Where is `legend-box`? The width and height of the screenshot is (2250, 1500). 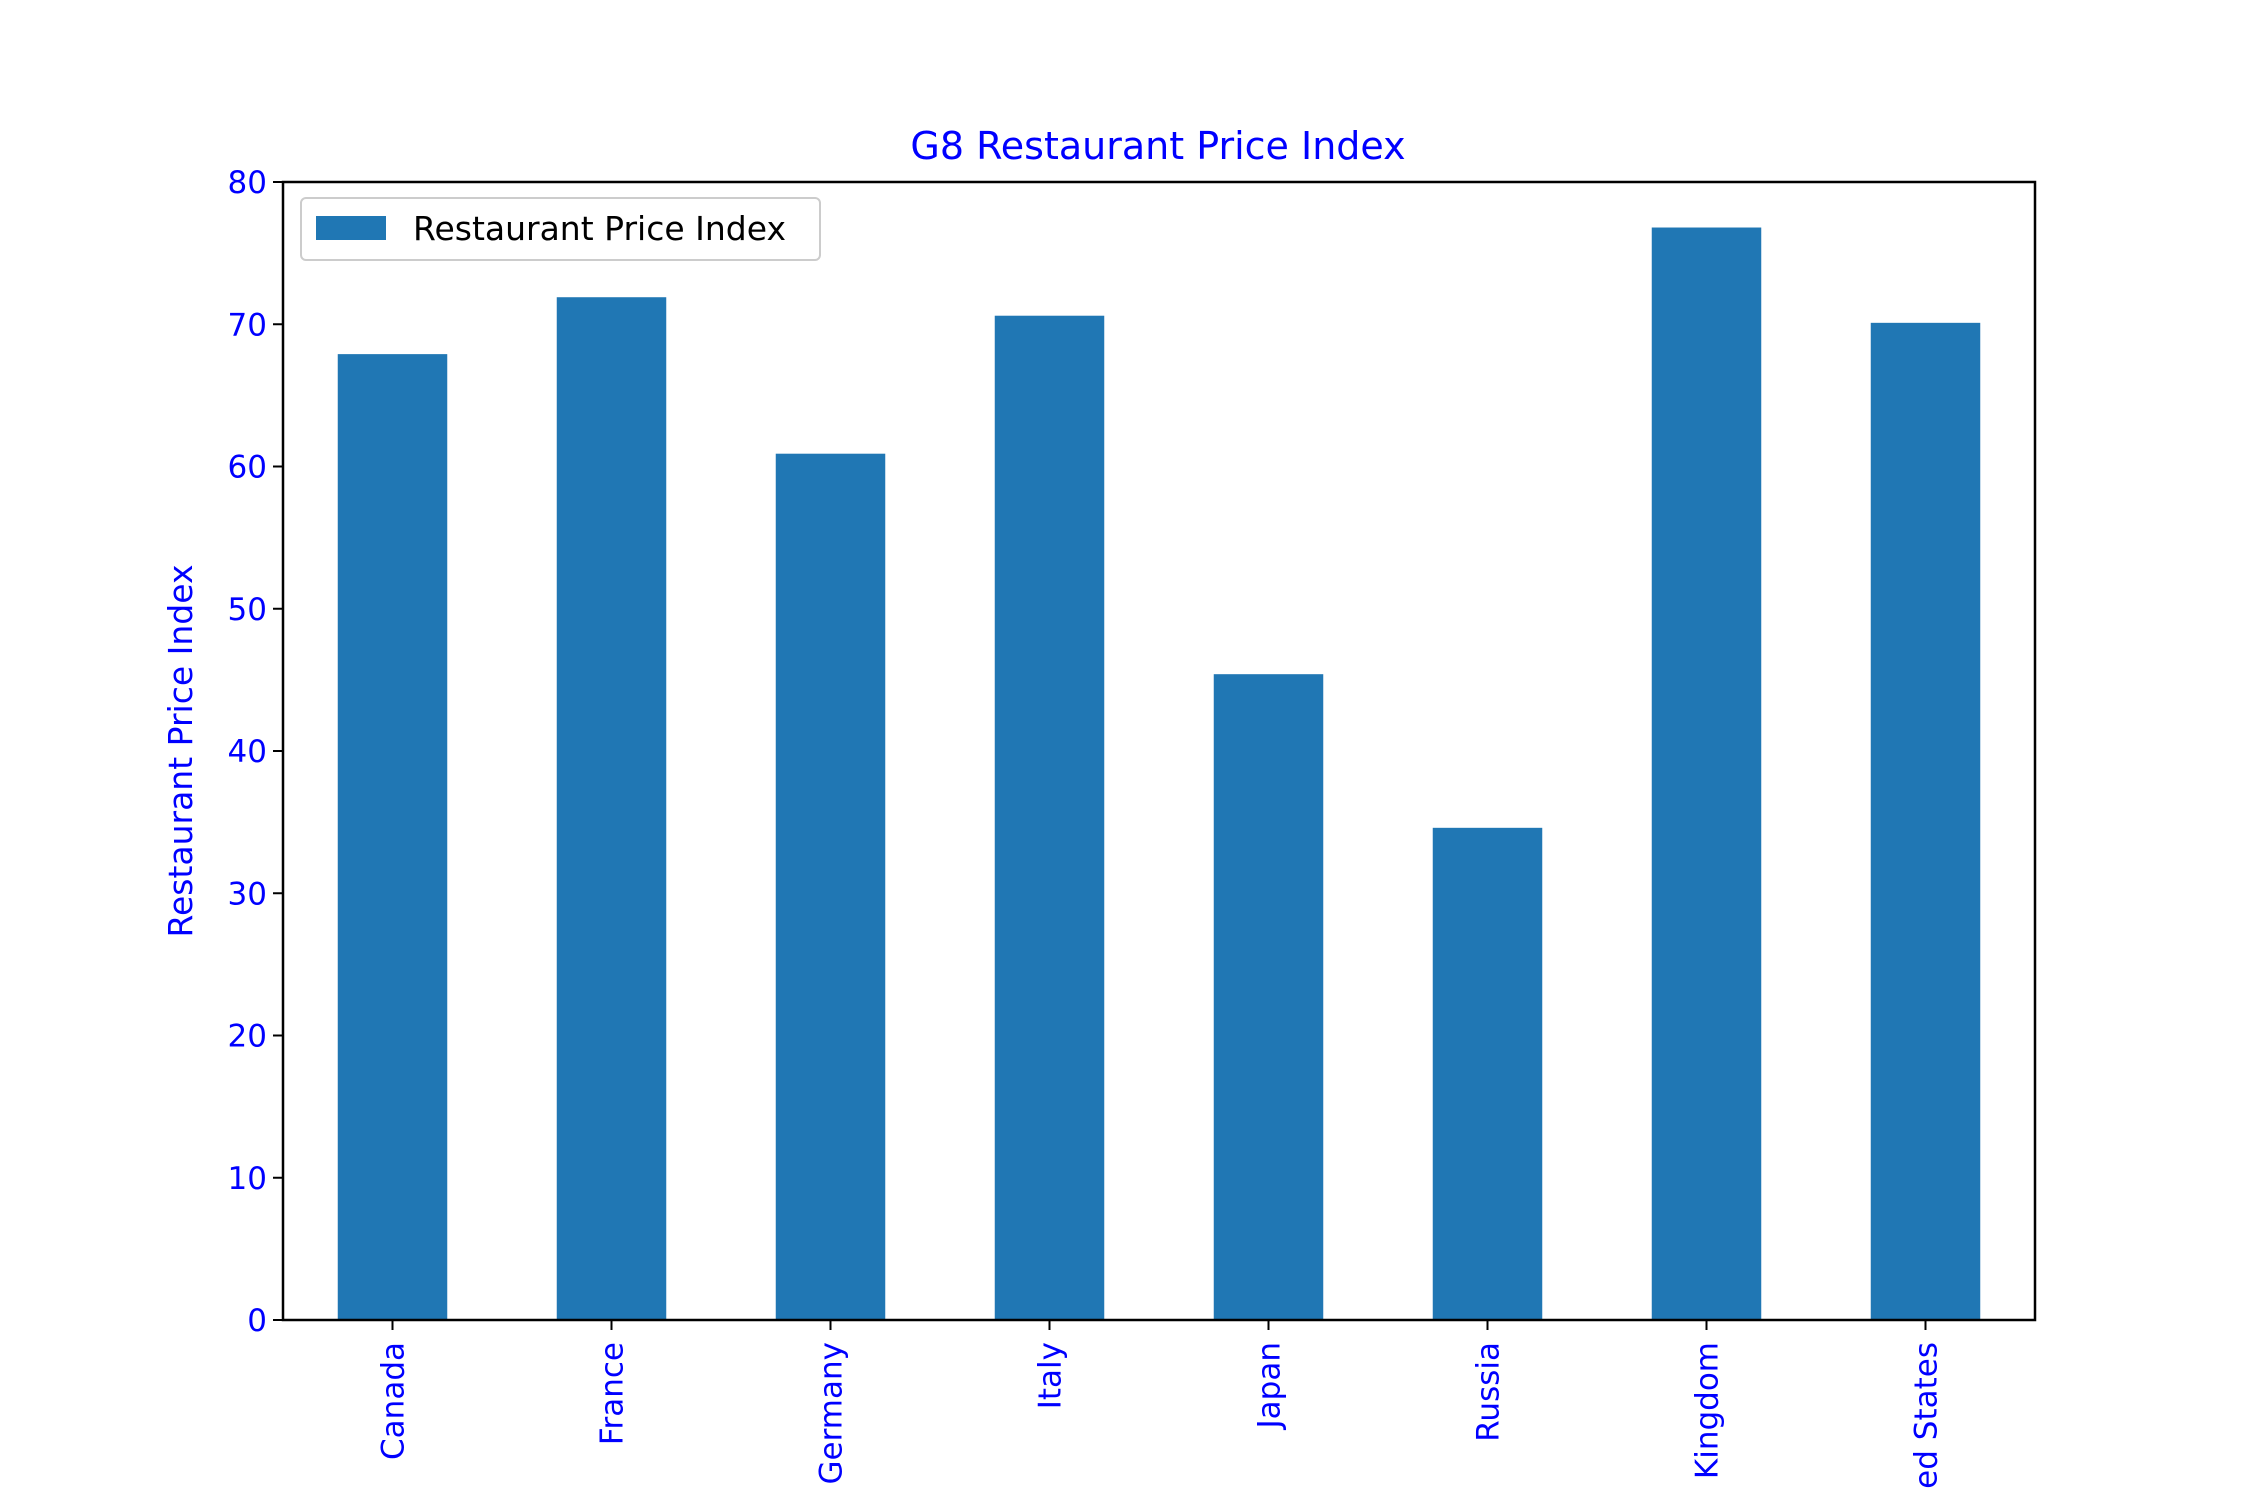
legend-box is located at coordinates (560, 229).